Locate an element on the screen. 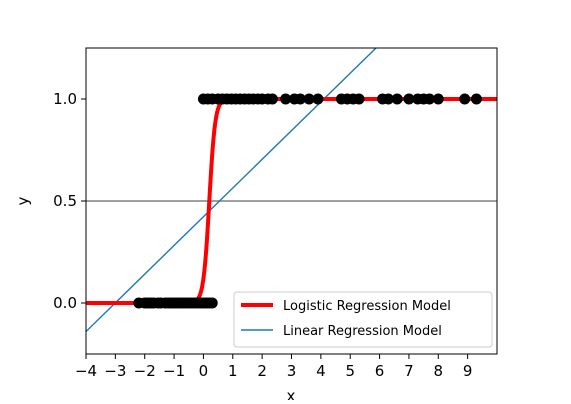 Image resolution: width=571 pixels, height=404 pixels. x-tick-label: −2 is located at coordinates (145, 371).